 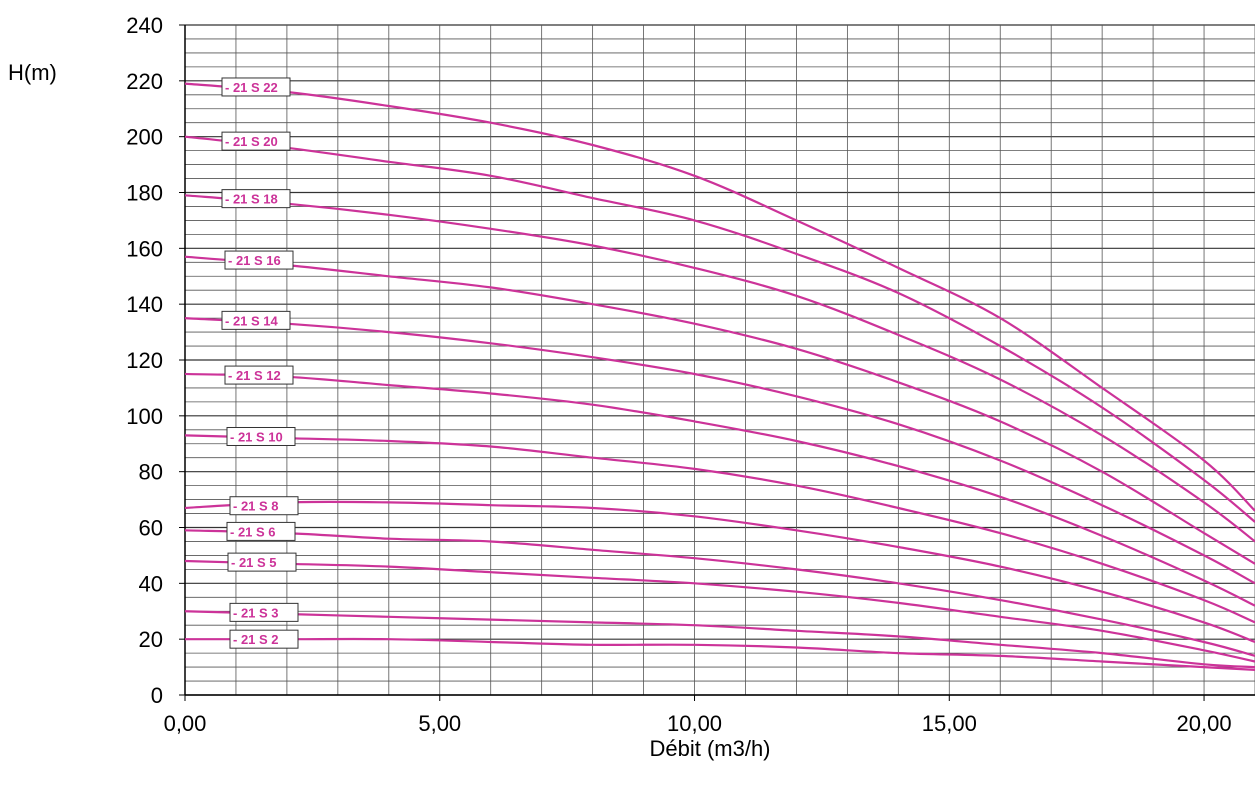 What do you see at coordinates (157, 695) in the screenshot?
I see `y-tick-label: 0` at bounding box center [157, 695].